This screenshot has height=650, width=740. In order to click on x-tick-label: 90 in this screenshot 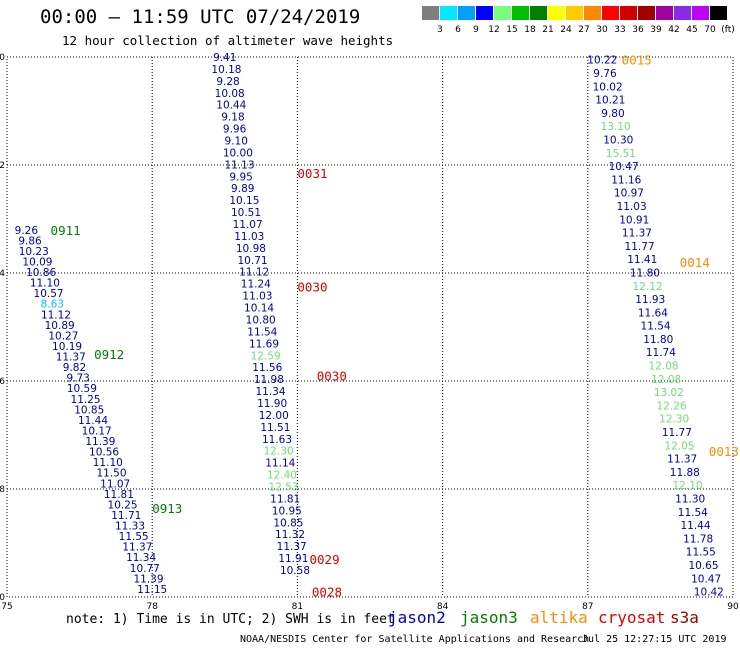, I will do `click(733, 607)`.